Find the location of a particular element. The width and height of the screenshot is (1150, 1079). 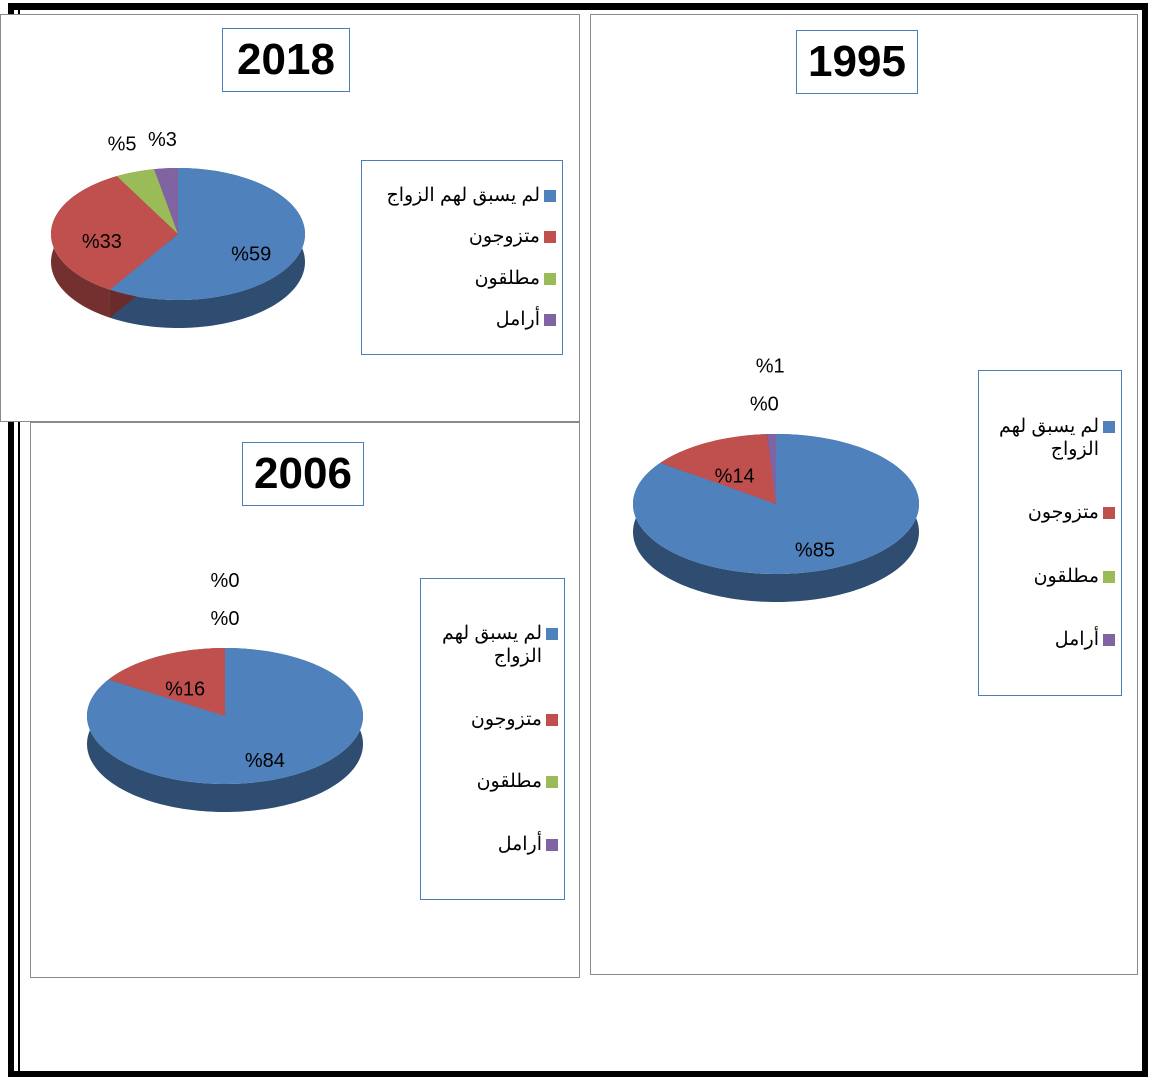

chart-title: 1995 is located at coordinates (857, 62).